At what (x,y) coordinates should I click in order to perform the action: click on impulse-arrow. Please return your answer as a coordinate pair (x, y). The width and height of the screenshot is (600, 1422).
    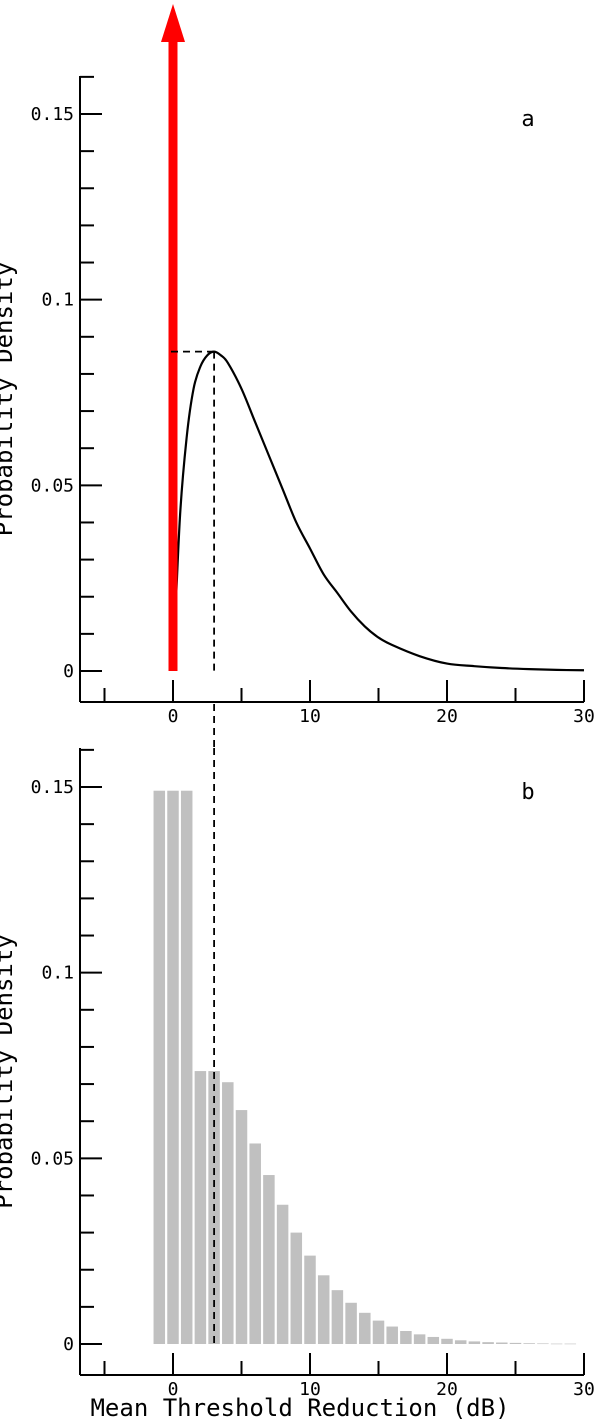
    Looking at the image, I should click on (173, 337).